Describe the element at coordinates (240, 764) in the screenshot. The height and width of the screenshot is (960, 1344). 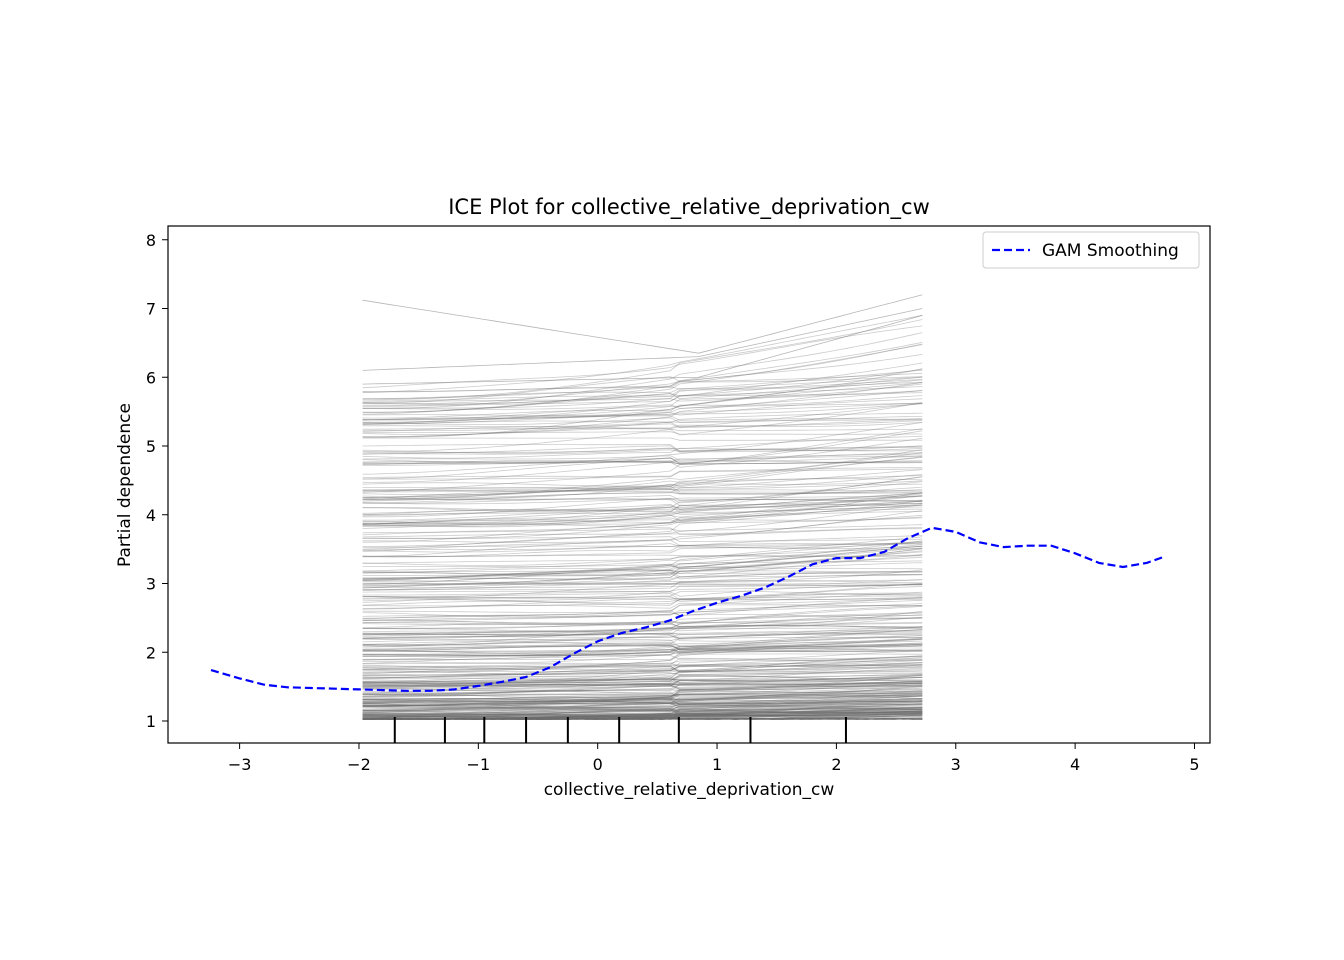
I see `x-tick-label: −3` at that location.